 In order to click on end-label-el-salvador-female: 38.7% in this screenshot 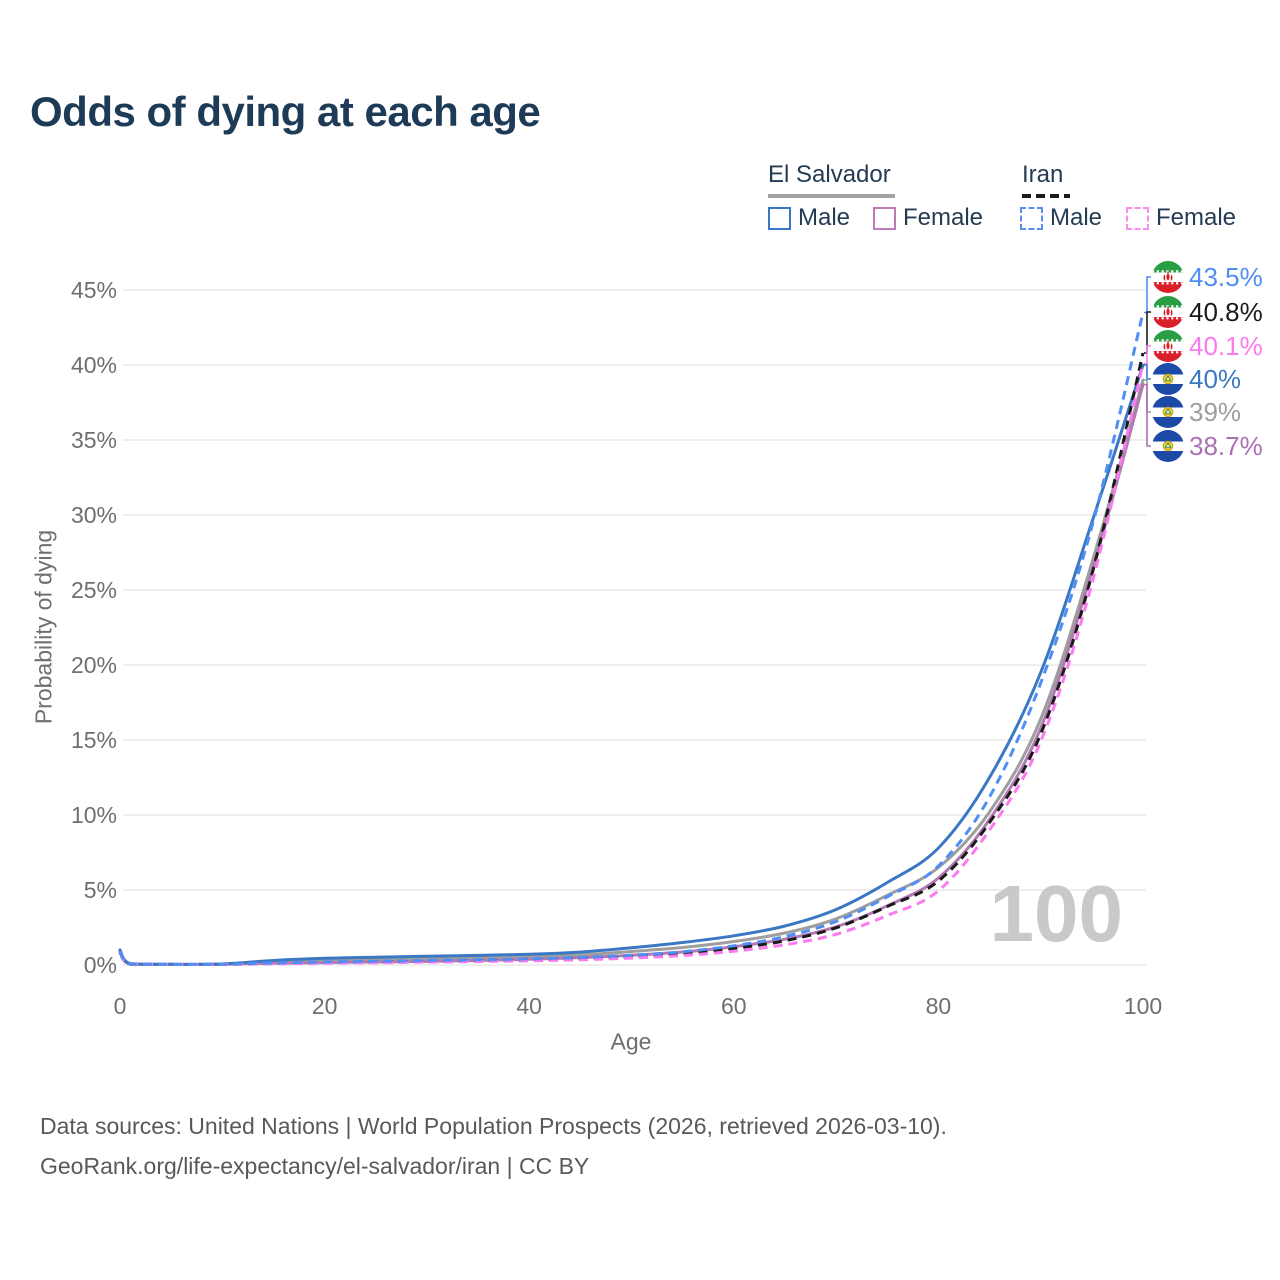, I will do `click(1207, 446)`.